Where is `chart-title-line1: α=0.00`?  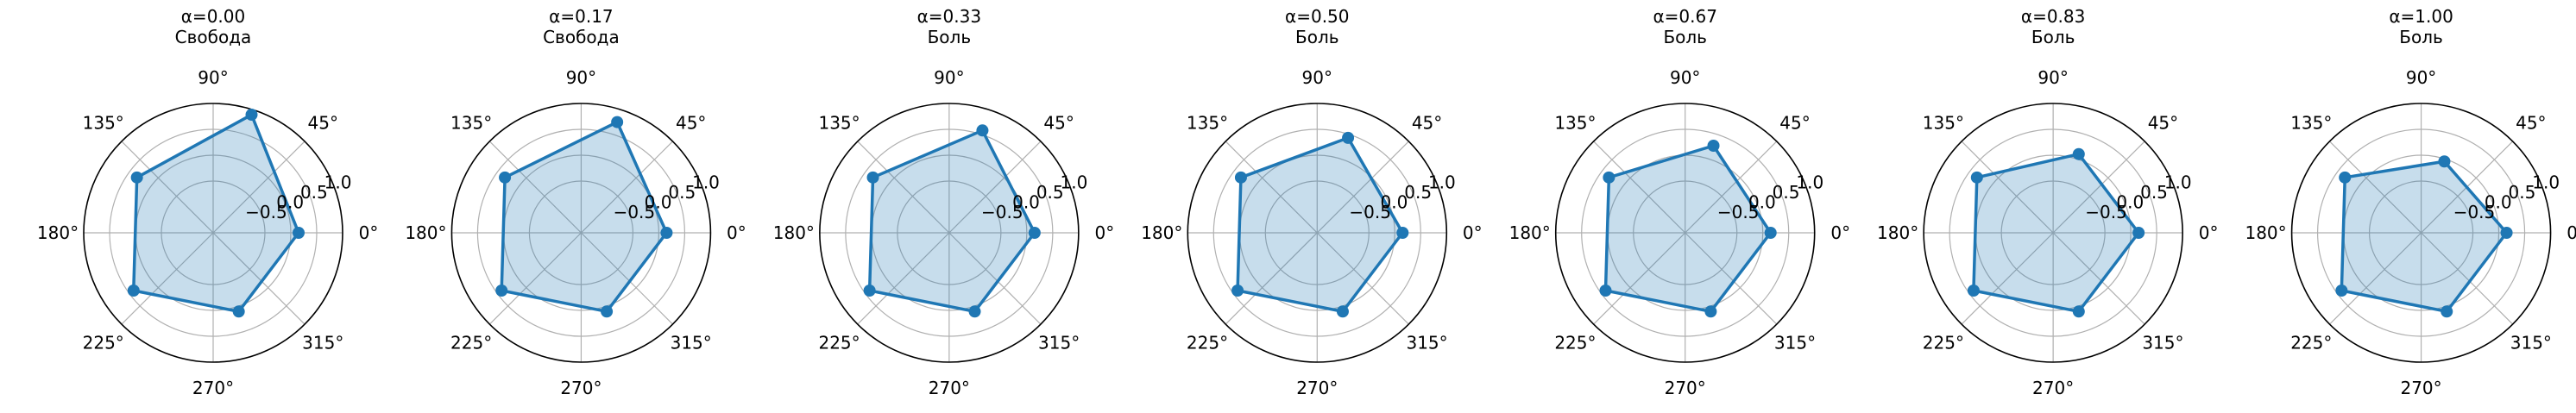 chart-title-line1: α=0.00 is located at coordinates (213, 16).